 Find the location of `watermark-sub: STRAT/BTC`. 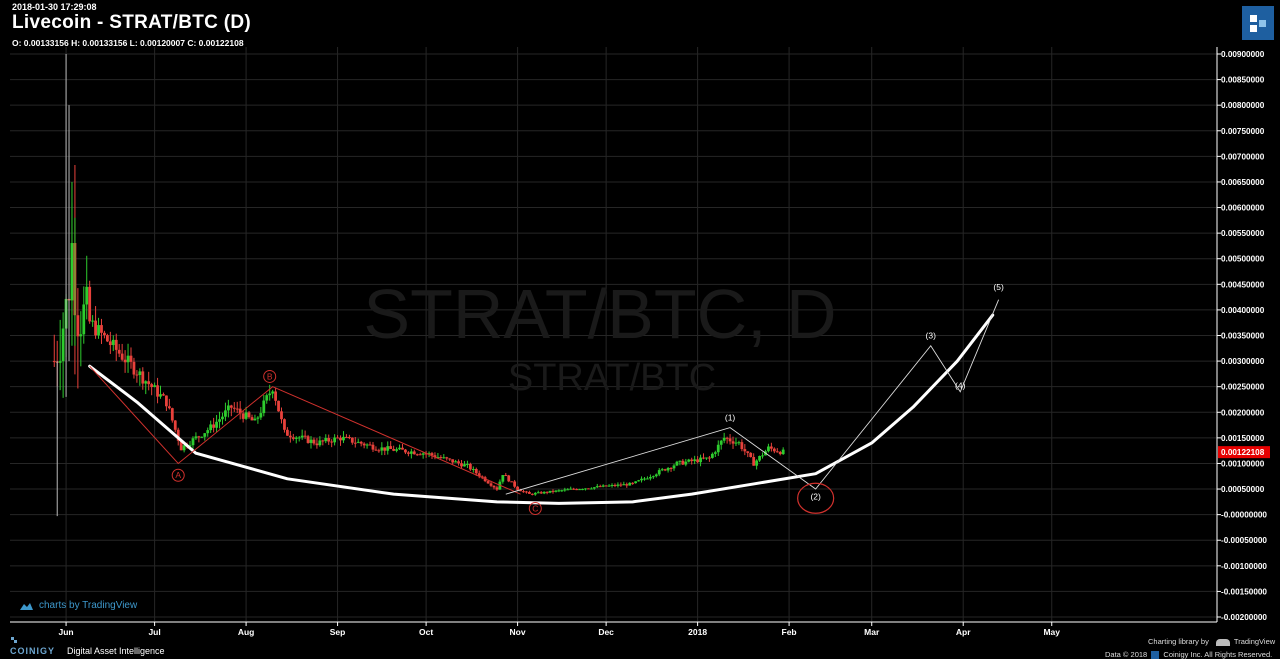

watermark-sub: STRAT/BTC is located at coordinates (612, 378).